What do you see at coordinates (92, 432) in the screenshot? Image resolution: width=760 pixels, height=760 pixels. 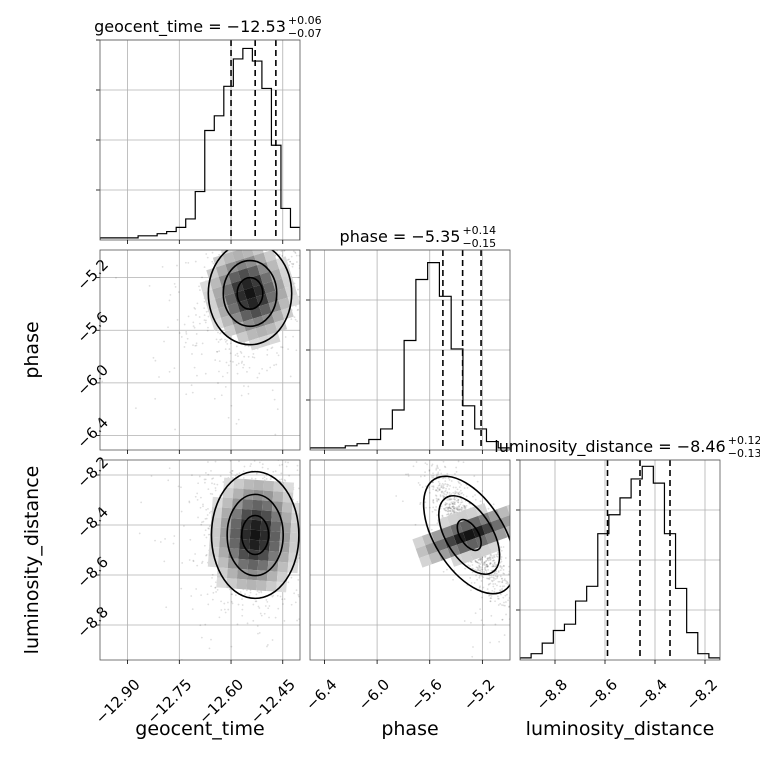 I see `y-tick-label: −6.4` at bounding box center [92, 432].